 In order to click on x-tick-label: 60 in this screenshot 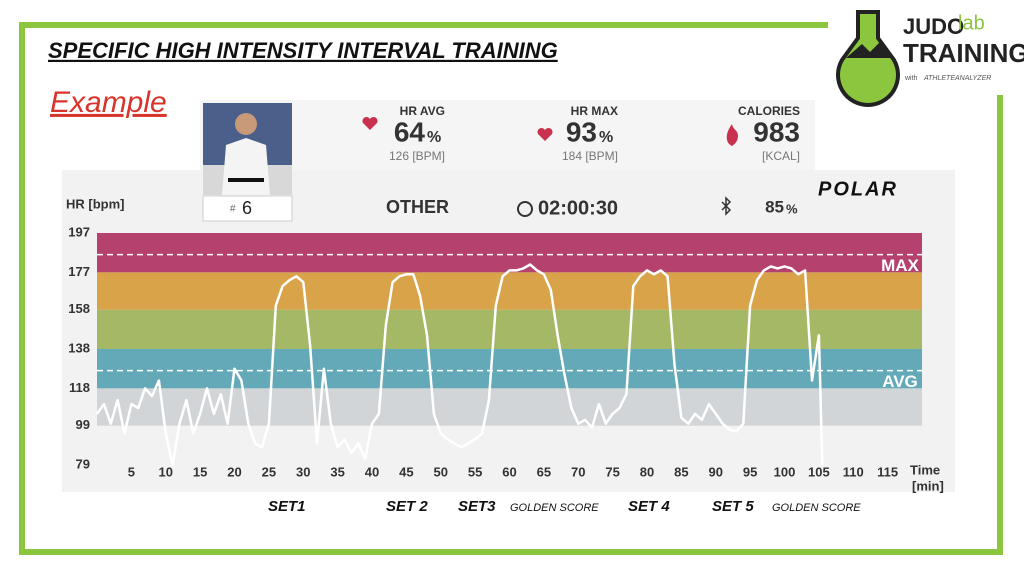, I will do `click(509, 471)`.